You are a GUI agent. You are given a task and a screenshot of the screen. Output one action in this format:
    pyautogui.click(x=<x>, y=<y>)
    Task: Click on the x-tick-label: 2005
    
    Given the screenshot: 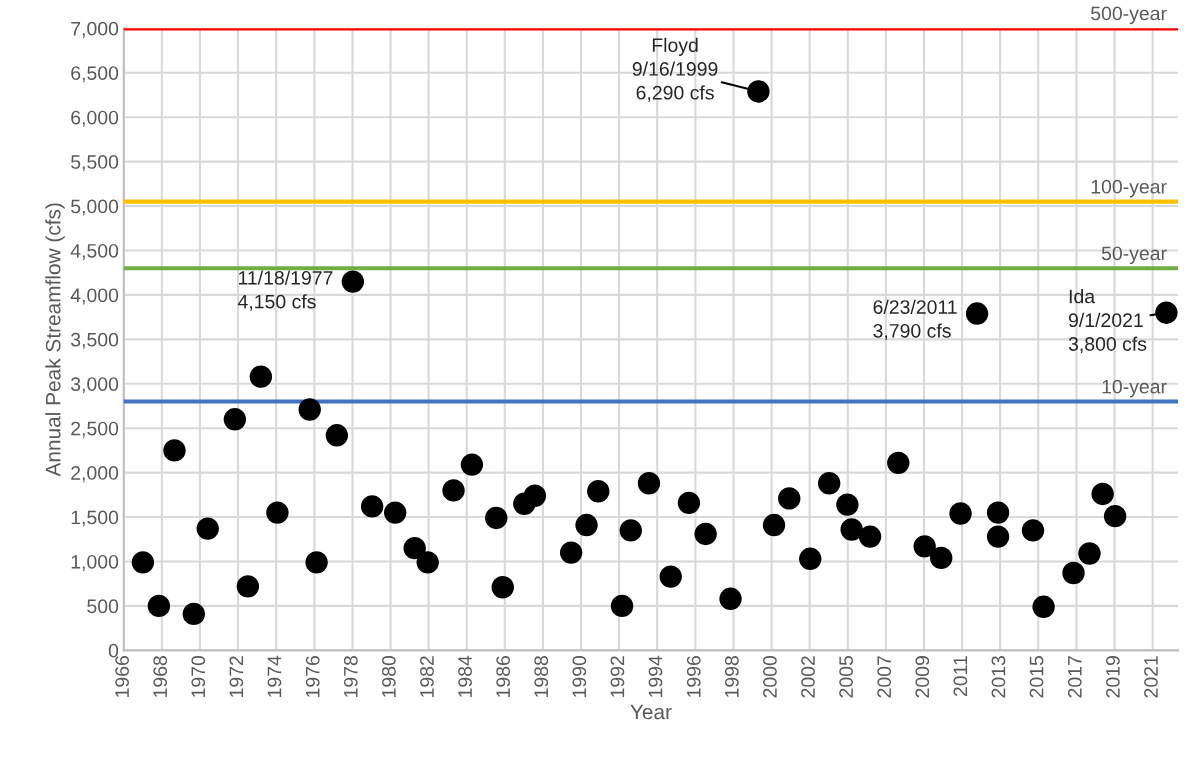 What is the action you would take?
    pyautogui.click(x=846, y=677)
    